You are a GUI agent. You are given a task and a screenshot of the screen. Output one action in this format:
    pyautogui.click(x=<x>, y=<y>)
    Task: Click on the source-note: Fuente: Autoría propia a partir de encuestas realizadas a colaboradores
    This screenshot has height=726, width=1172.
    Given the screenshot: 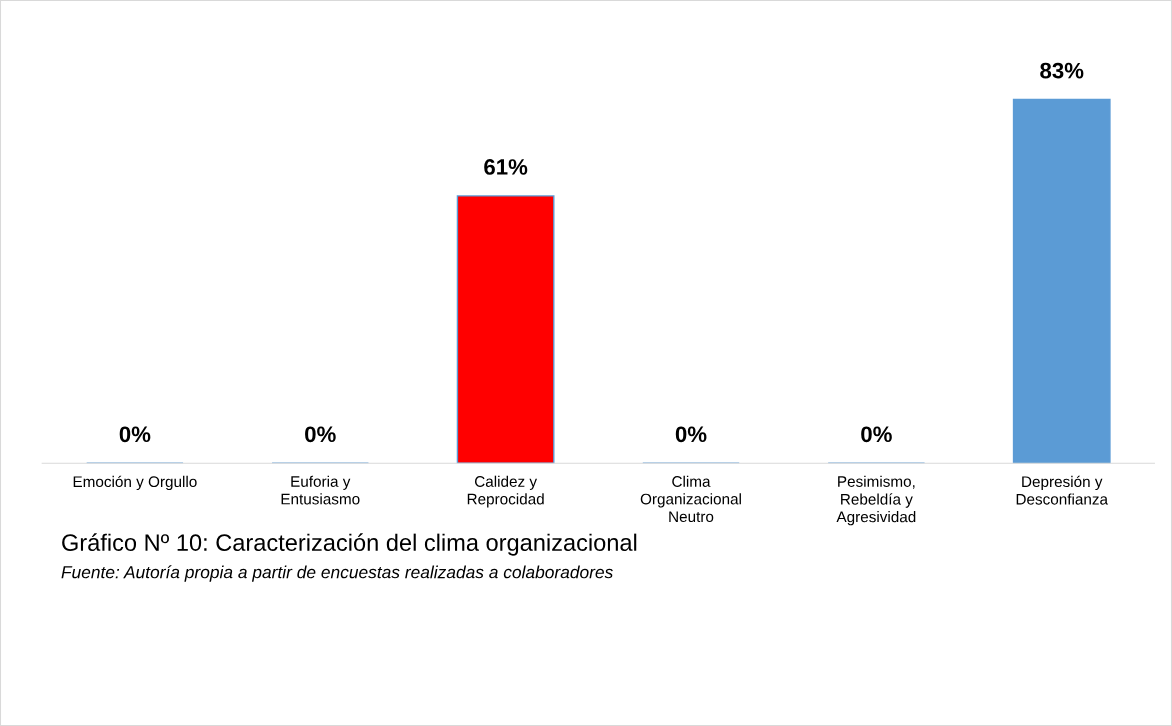 What is the action you would take?
    pyautogui.click(x=337, y=573)
    